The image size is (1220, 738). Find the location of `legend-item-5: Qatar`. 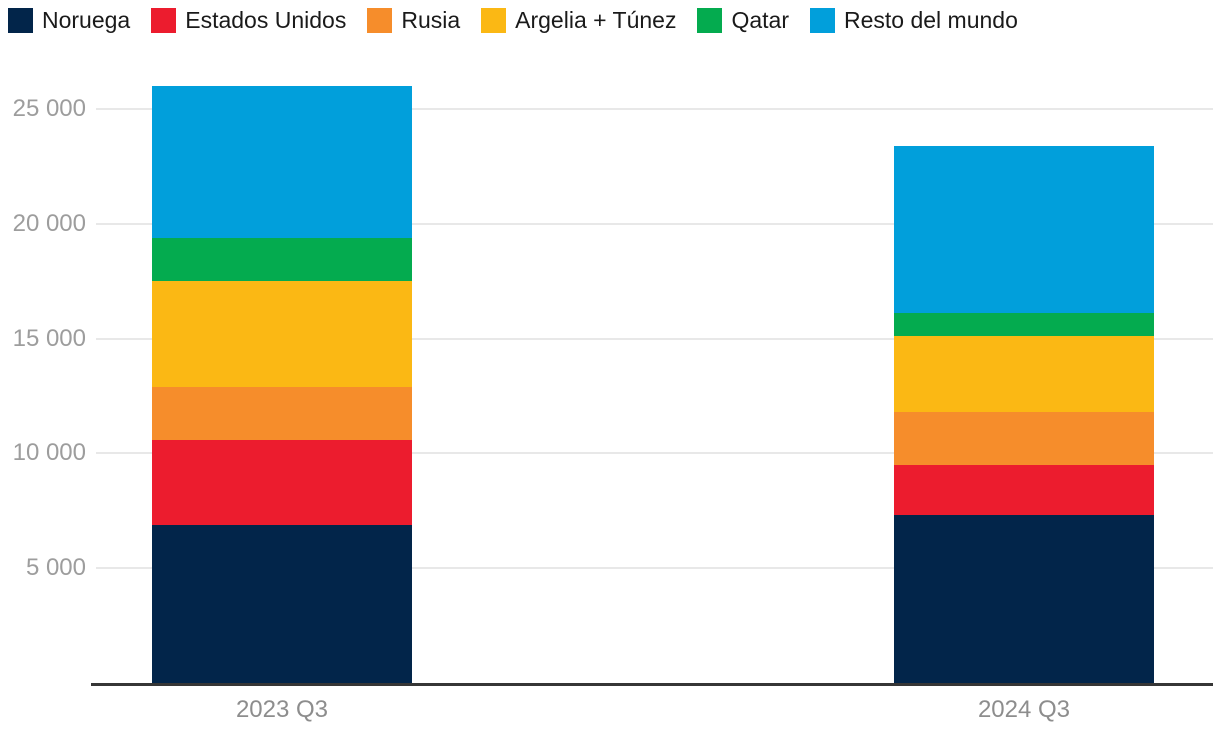

legend-item-5: Qatar is located at coordinates (743, 20).